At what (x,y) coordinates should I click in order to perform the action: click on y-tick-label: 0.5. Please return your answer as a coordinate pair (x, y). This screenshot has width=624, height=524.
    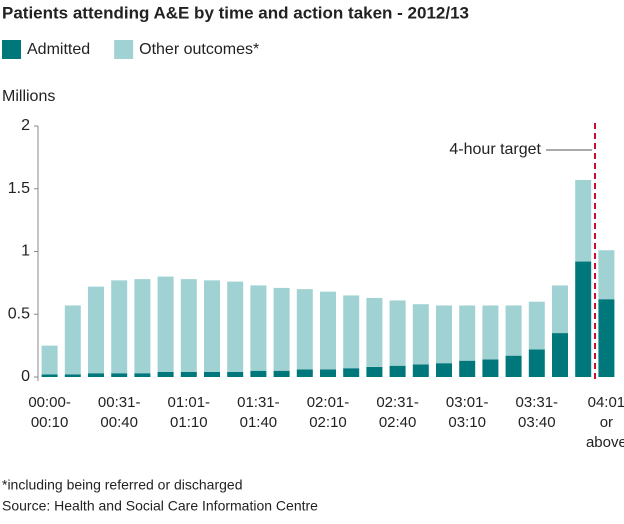
    Looking at the image, I should click on (19, 313).